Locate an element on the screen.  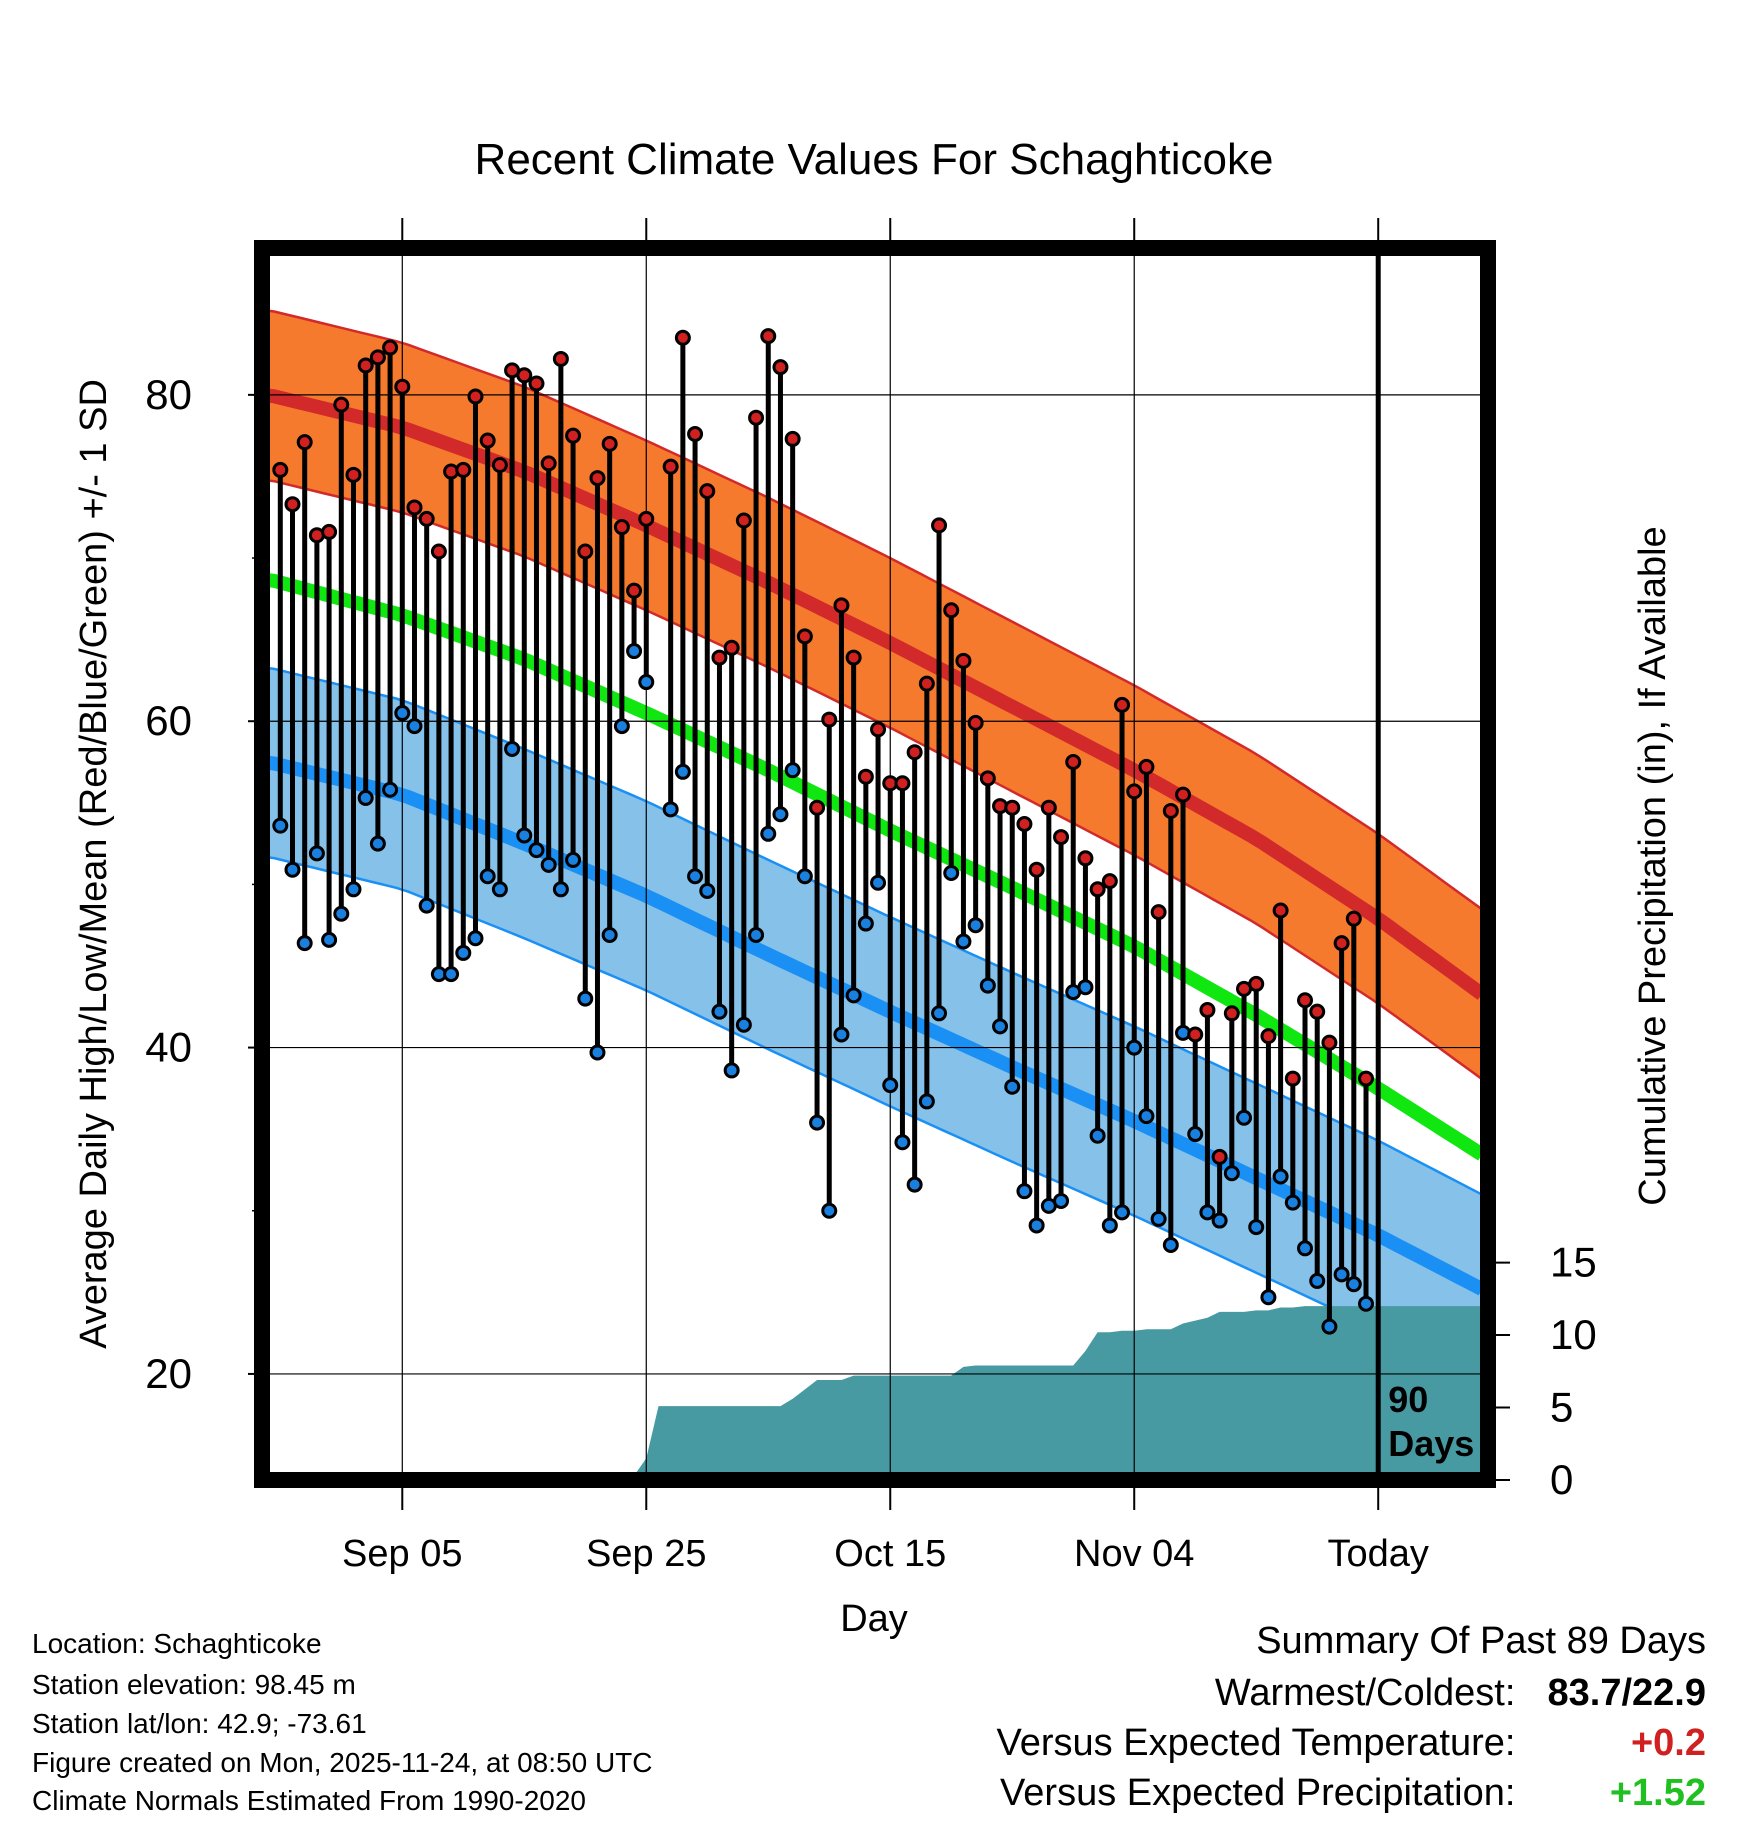
x-tick-label: Today is located at coordinates (1378, 1554).